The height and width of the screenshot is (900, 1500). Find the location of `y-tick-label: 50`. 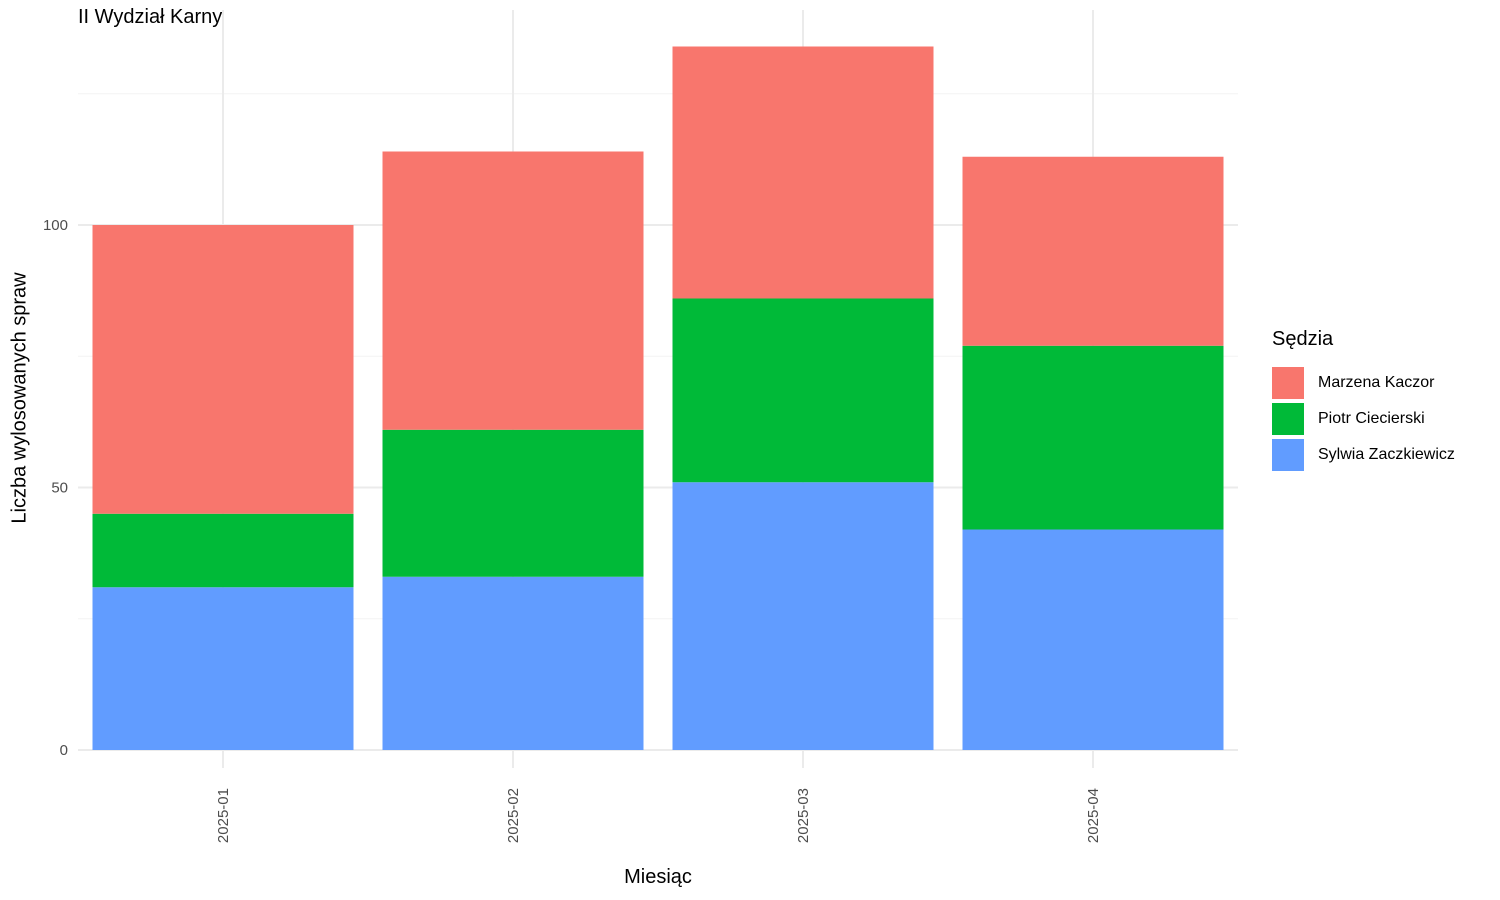

y-tick-label: 50 is located at coordinates (59, 488).